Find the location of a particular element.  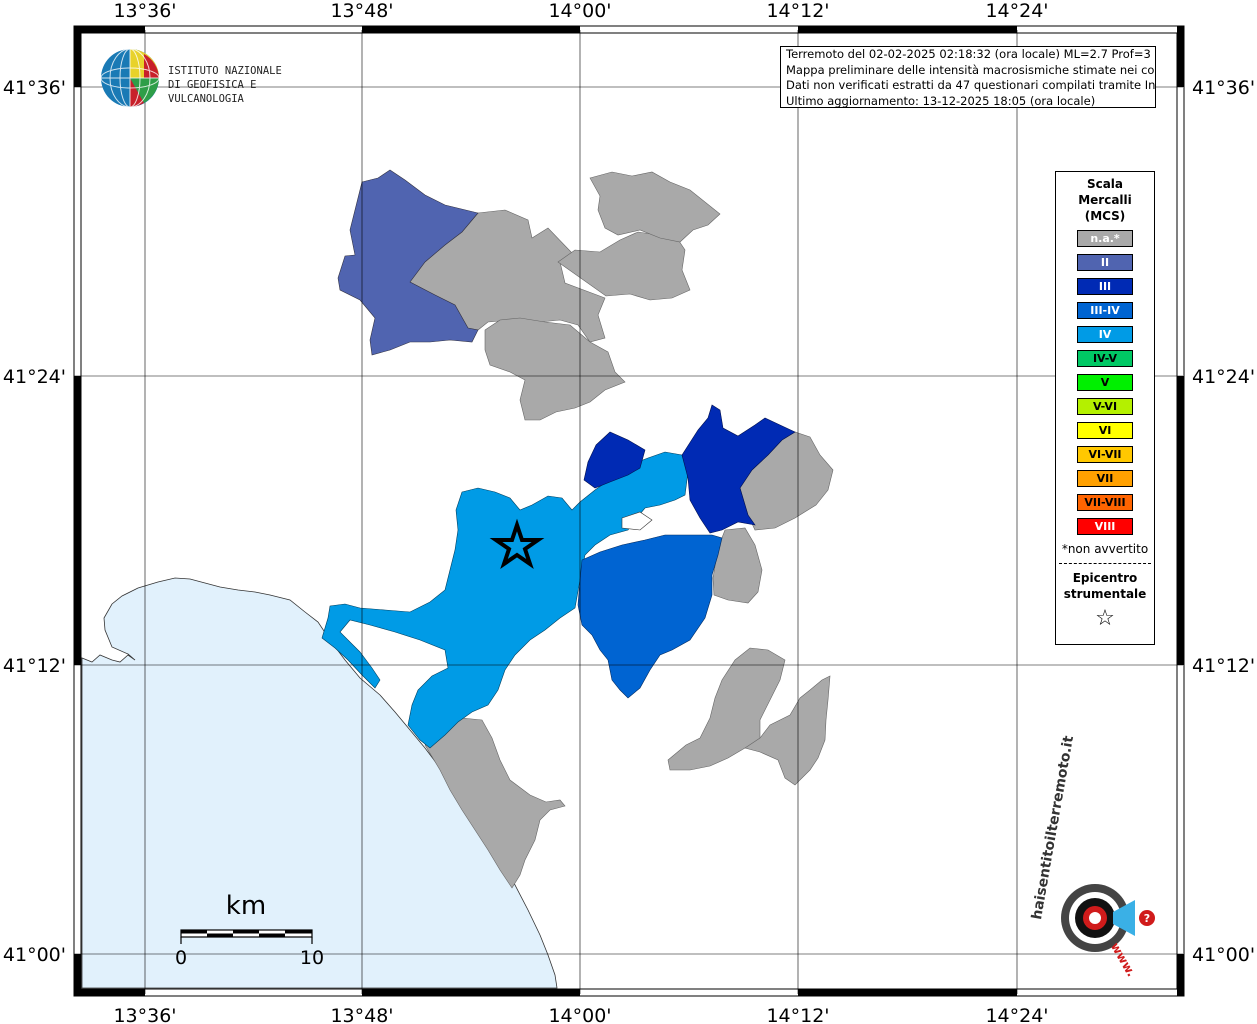

epicenter-star-icon is located at coordinates (517, 544).